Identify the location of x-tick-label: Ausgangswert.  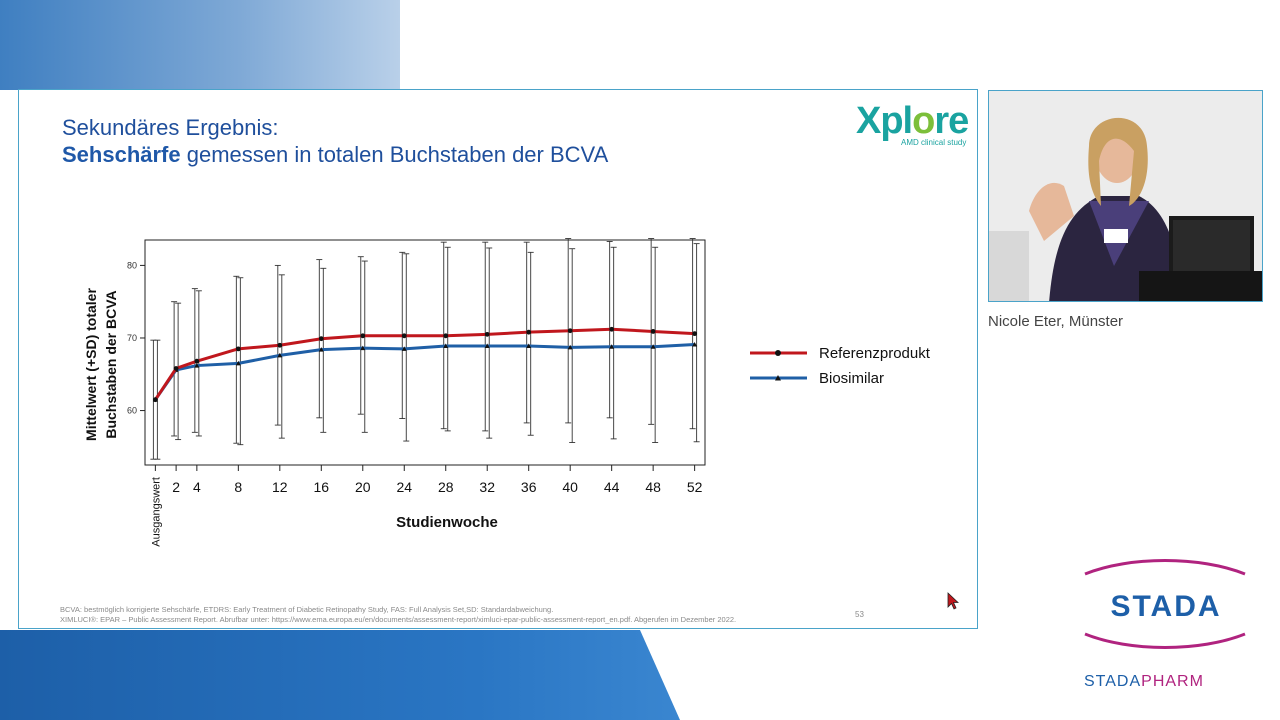
(156, 512).